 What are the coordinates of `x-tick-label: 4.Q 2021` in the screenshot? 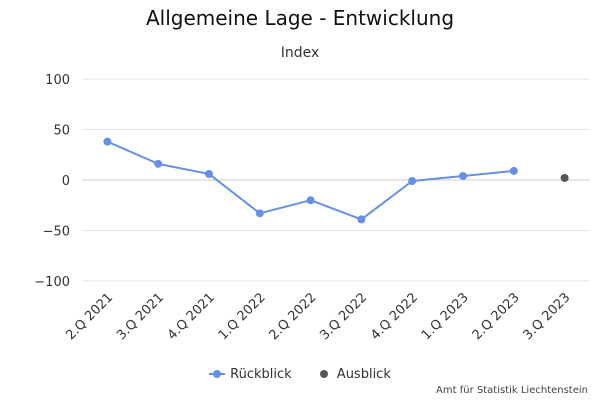 It's located at (191, 316).